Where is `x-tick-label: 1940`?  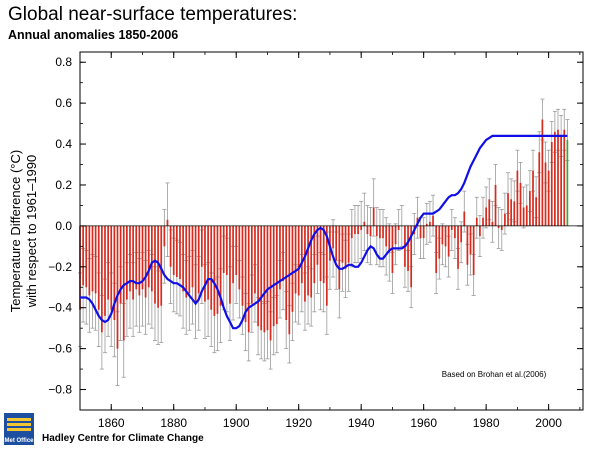 x-tick-label: 1940 is located at coordinates (361, 423).